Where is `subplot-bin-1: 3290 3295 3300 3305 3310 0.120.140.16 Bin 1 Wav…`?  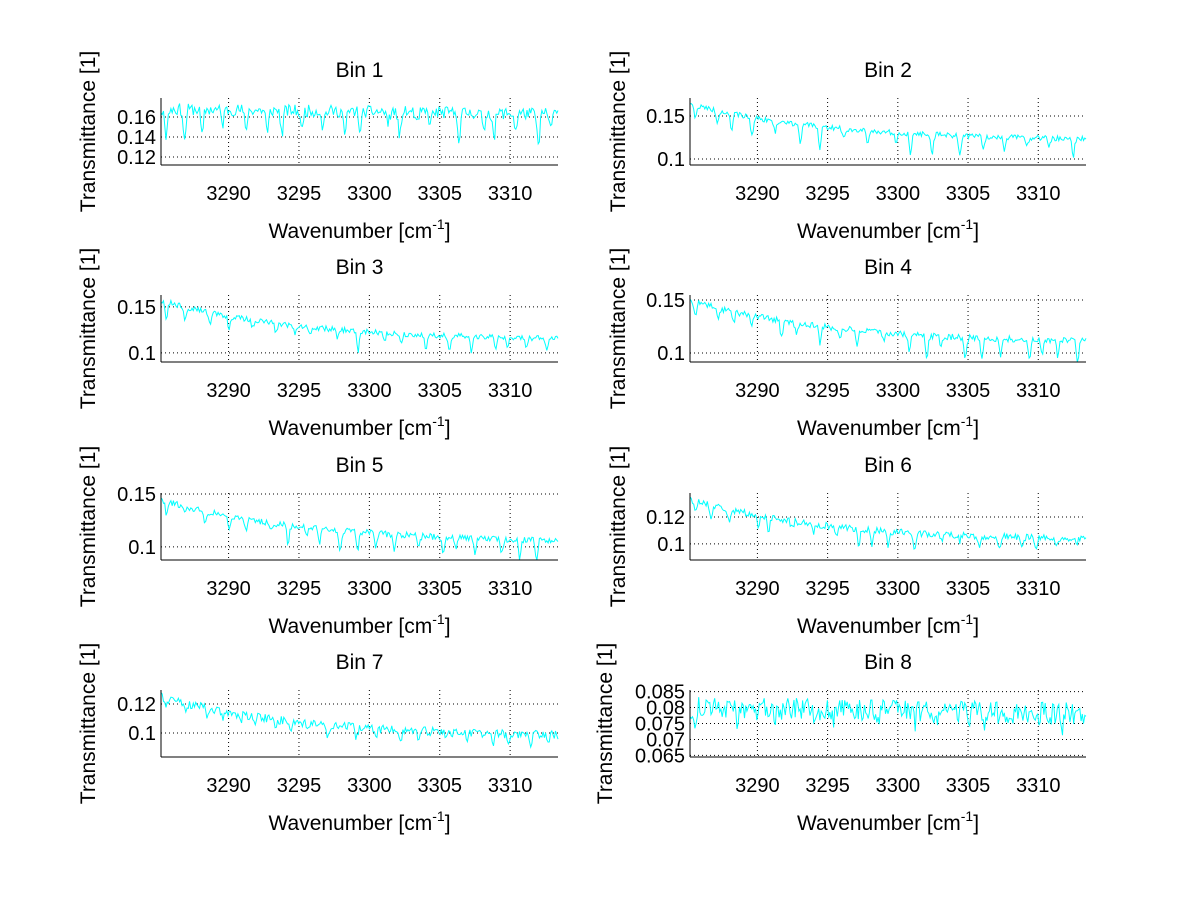 subplot-bin-1: 3290 3295 3300 3305 3310 0.120.140.16 Bin 1 Wav… is located at coordinates (318, 147).